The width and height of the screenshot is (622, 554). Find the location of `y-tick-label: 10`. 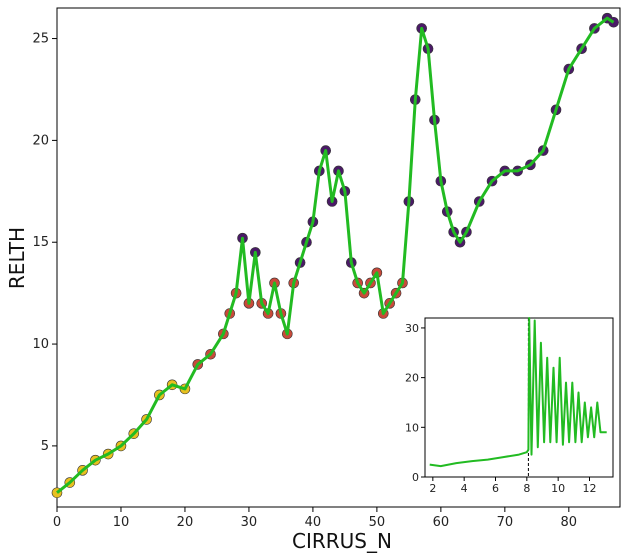

y-tick-label: 10 is located at coordinates (40, 344).